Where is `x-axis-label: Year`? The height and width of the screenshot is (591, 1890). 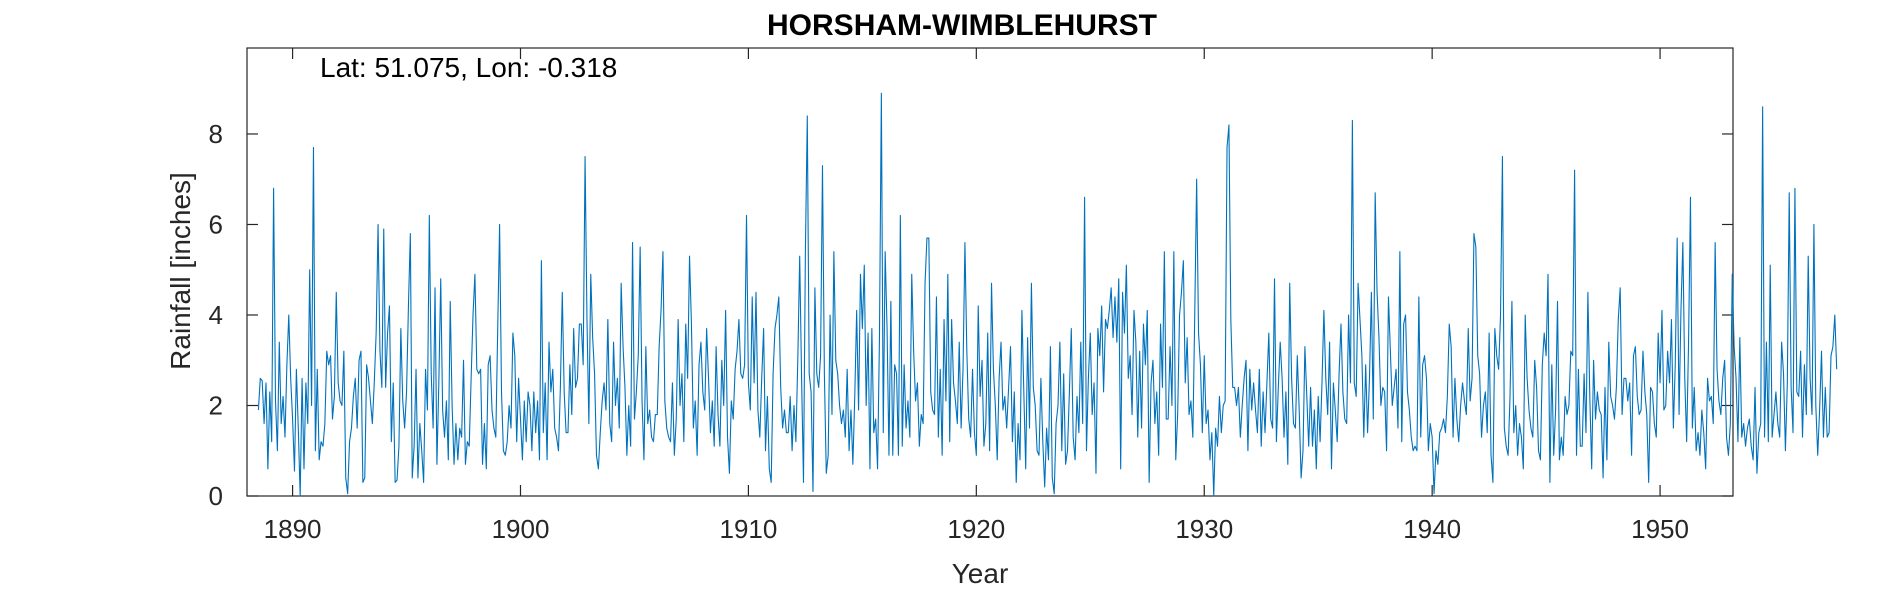 x-axis-label: Year is located at coordinates (980, 573).